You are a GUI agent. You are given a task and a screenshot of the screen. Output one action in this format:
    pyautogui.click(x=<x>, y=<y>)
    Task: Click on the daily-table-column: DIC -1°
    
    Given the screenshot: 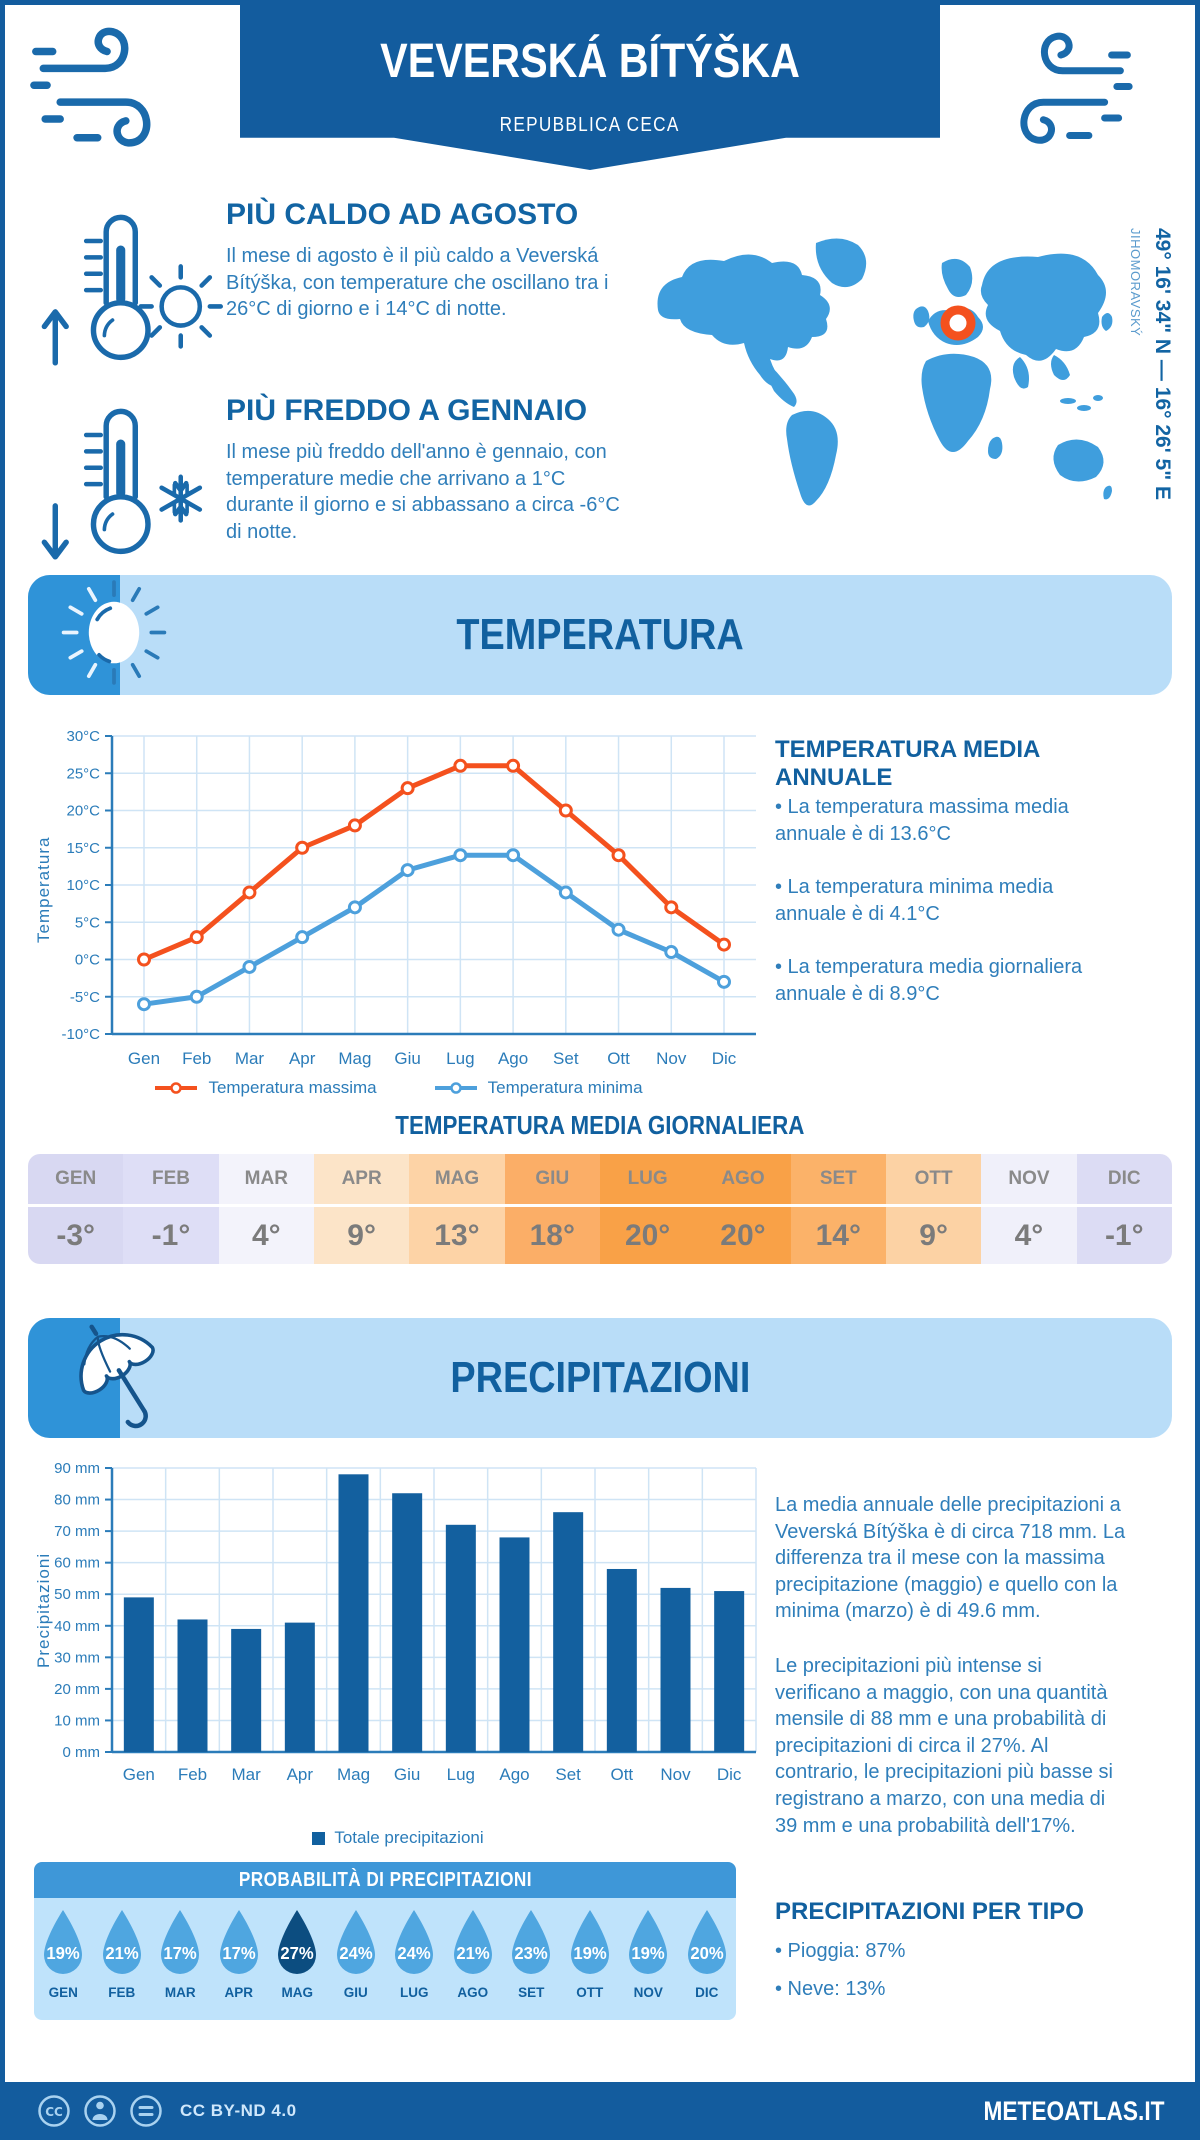 What is the action you would take?
    pyautogui.click(x=1124, y=1209)
    